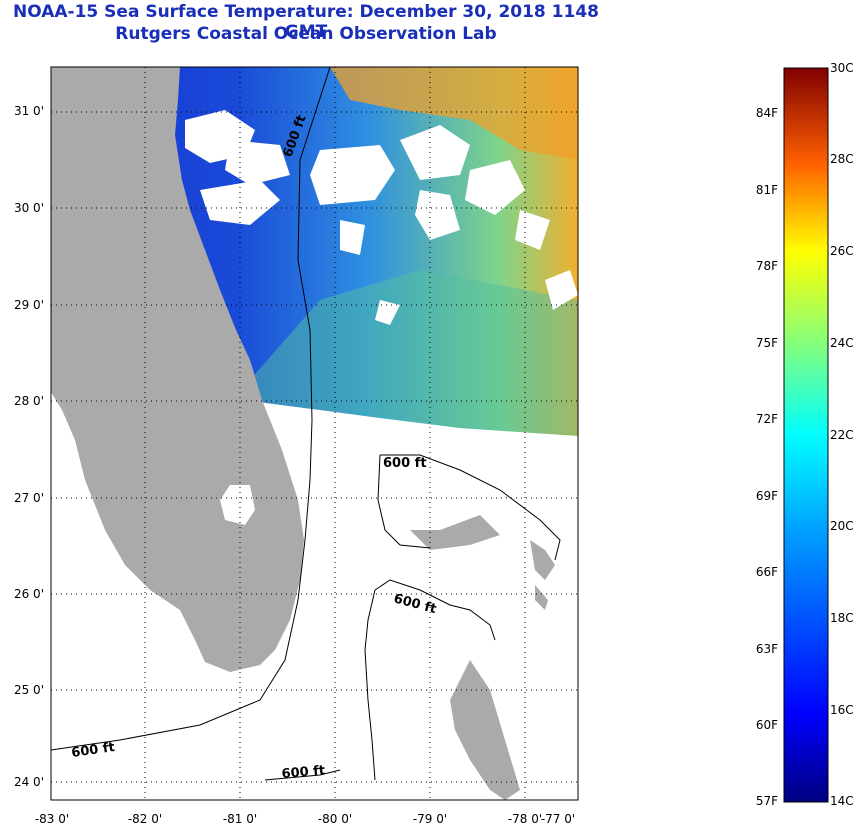 The image size is (865, 832). I want to click on lat-tick: 30 0', so click(28, 208).